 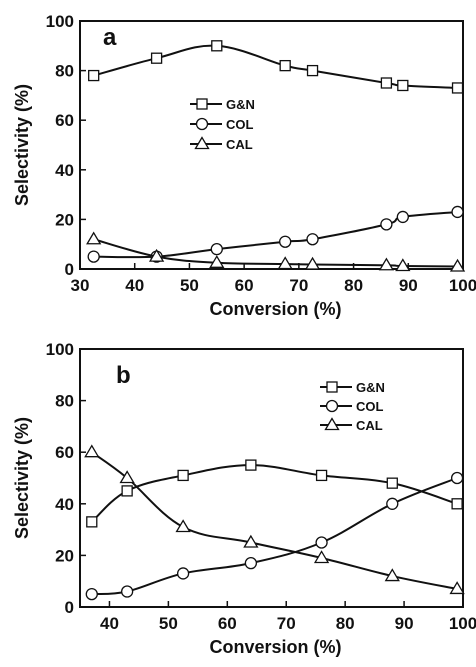 What do you see at coordinates (123, 375) in the screenshot?
I see `panel-label: b` at bounding box center [123, 375].